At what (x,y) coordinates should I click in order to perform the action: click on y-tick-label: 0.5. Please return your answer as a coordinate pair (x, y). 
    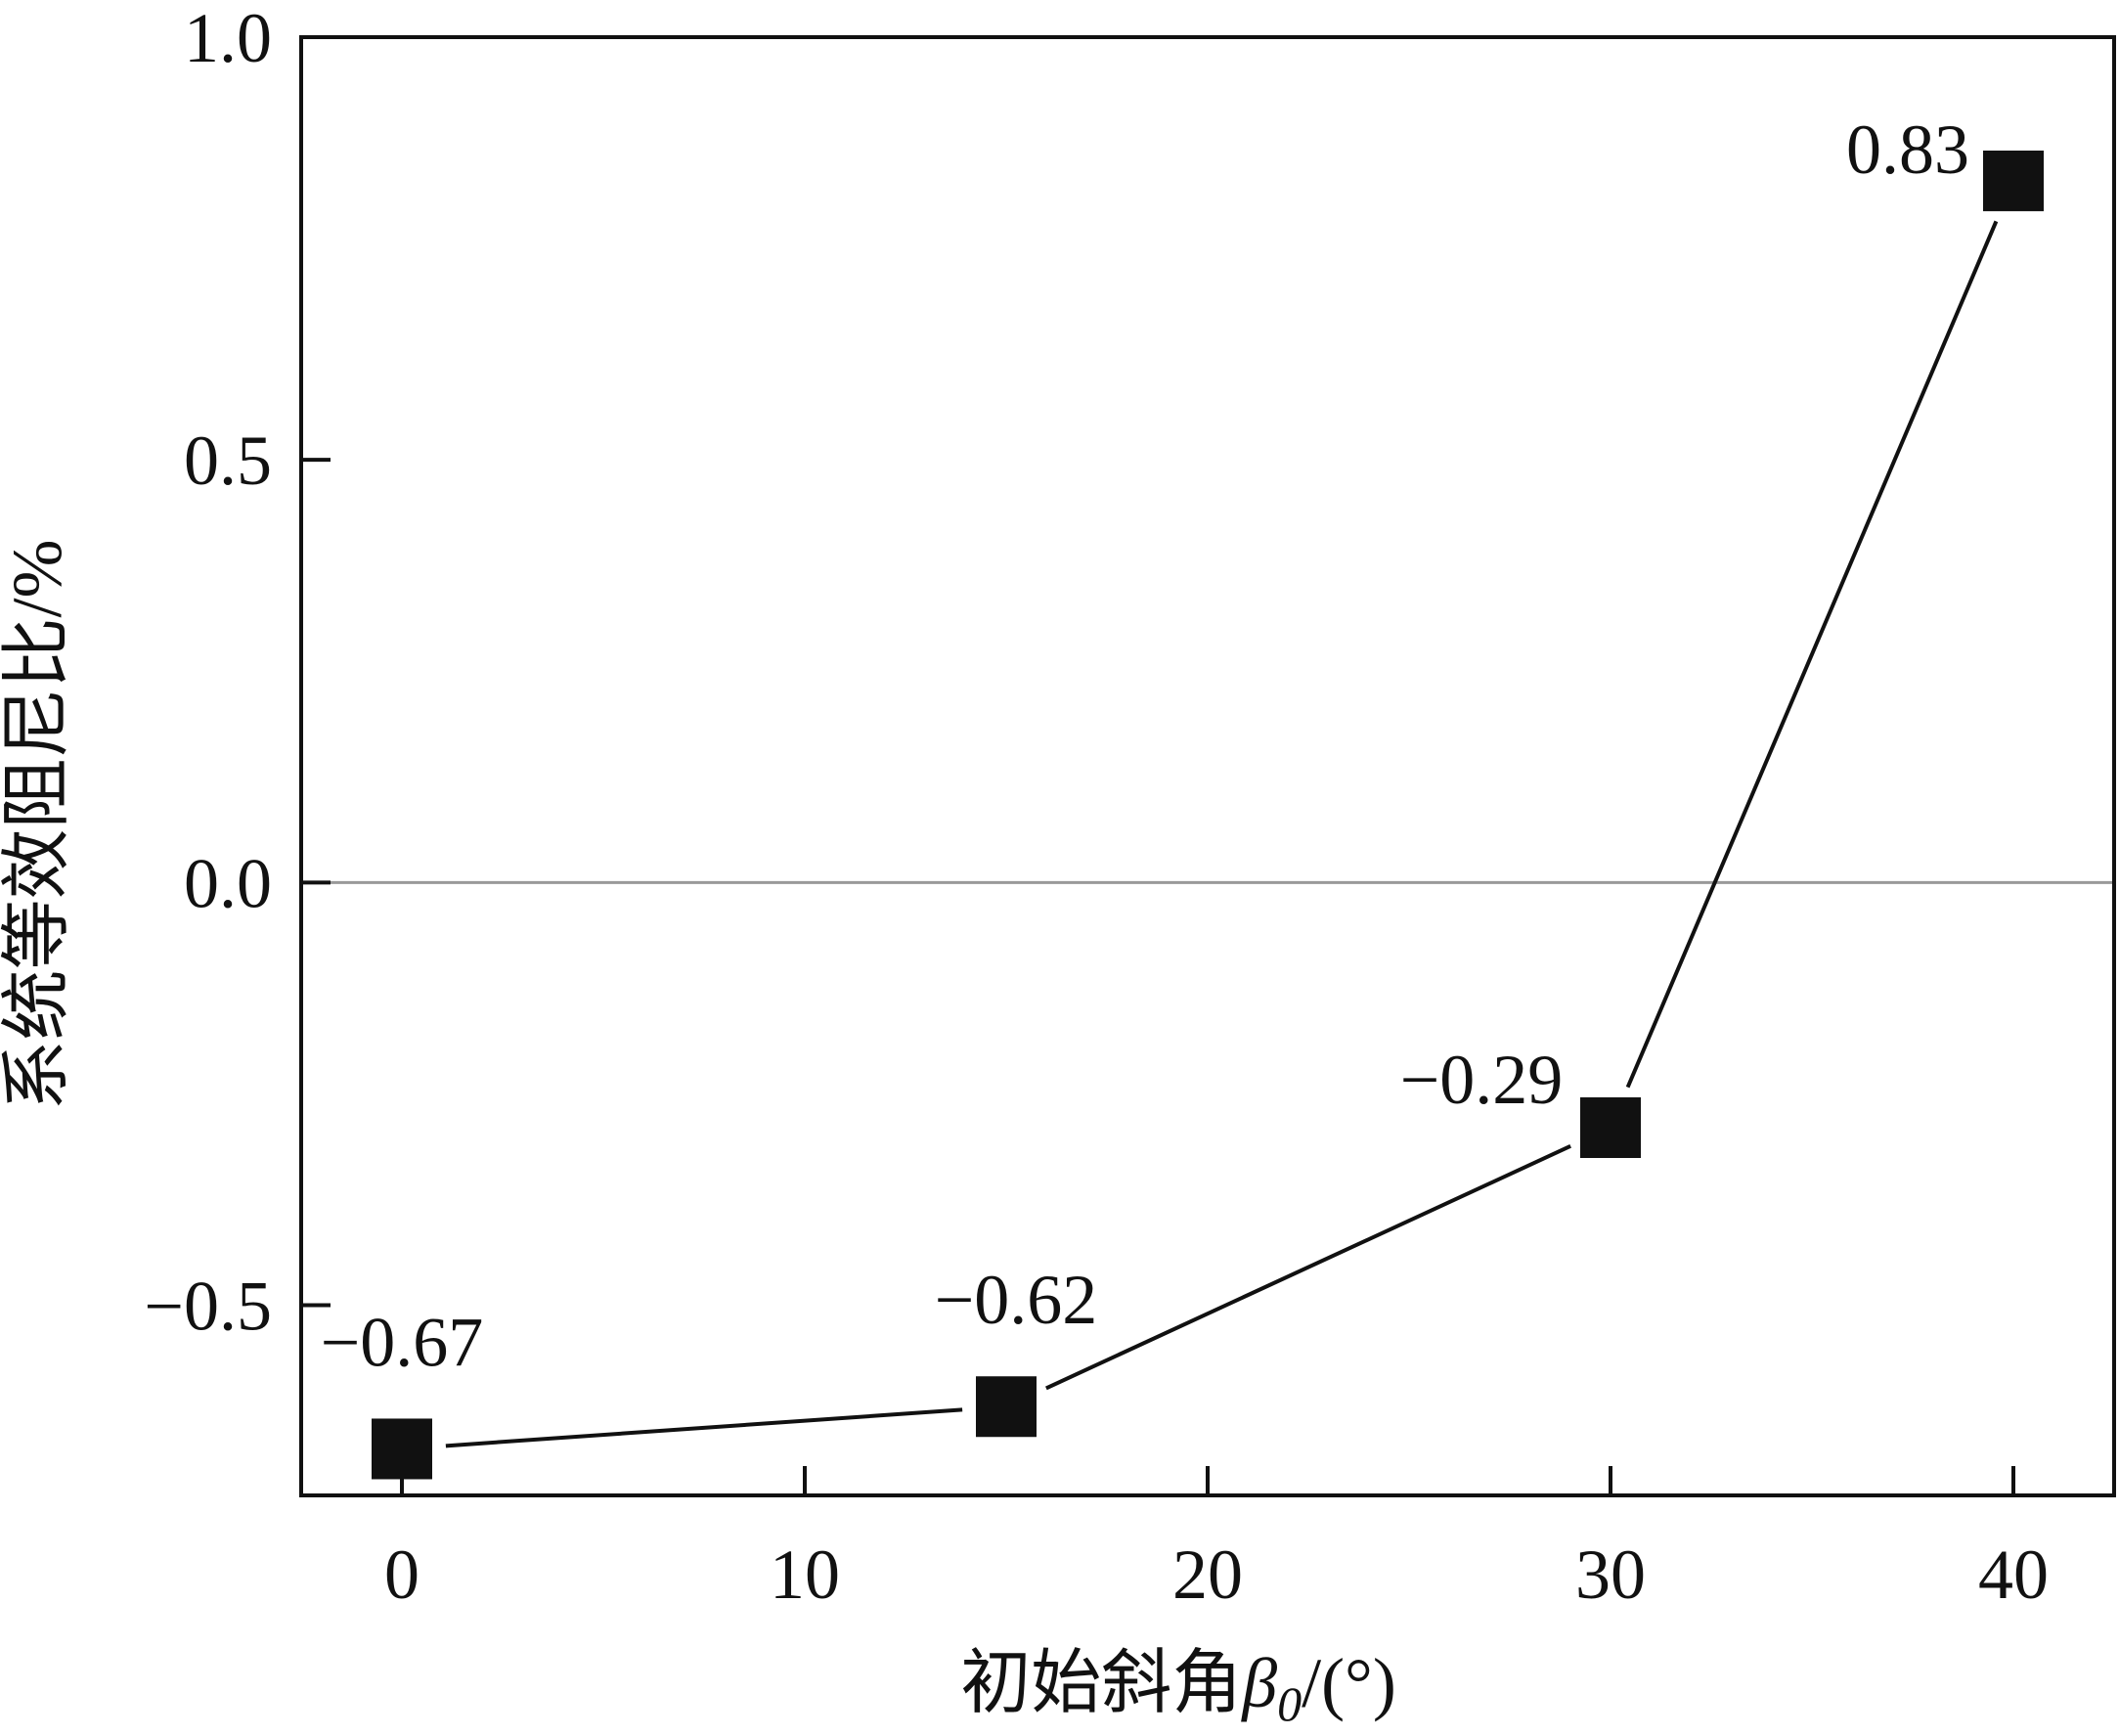
    Looking at the image, I should click on (228, 461).